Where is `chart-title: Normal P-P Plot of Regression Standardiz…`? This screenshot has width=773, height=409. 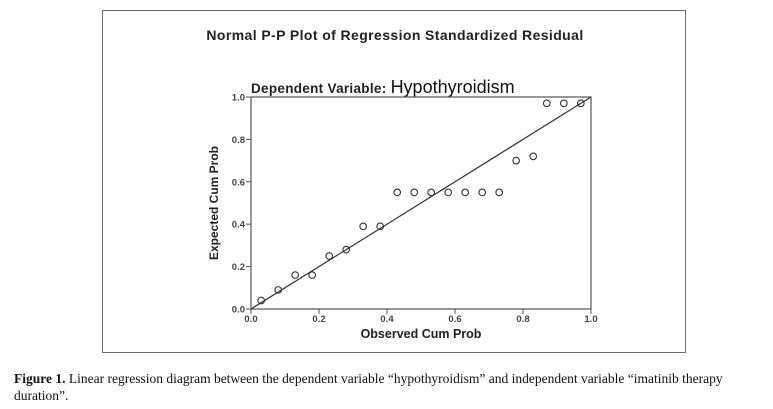
chart-title: Normal P-P Plot of Regression Standardiz… is located at coordinates (395, 35).